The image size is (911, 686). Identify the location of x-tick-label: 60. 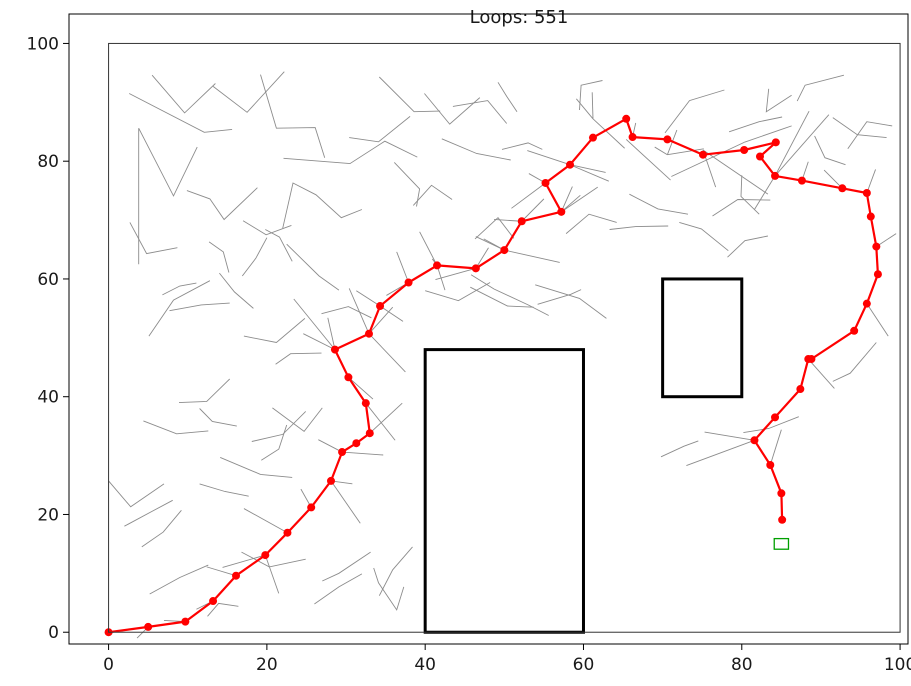
(584, 665).